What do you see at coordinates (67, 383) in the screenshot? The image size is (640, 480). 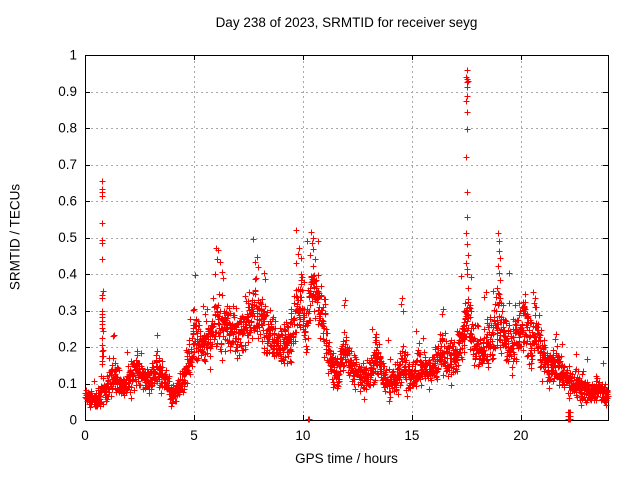 I see `y-tick-label: 0.1` at bounding box center [67, 383].